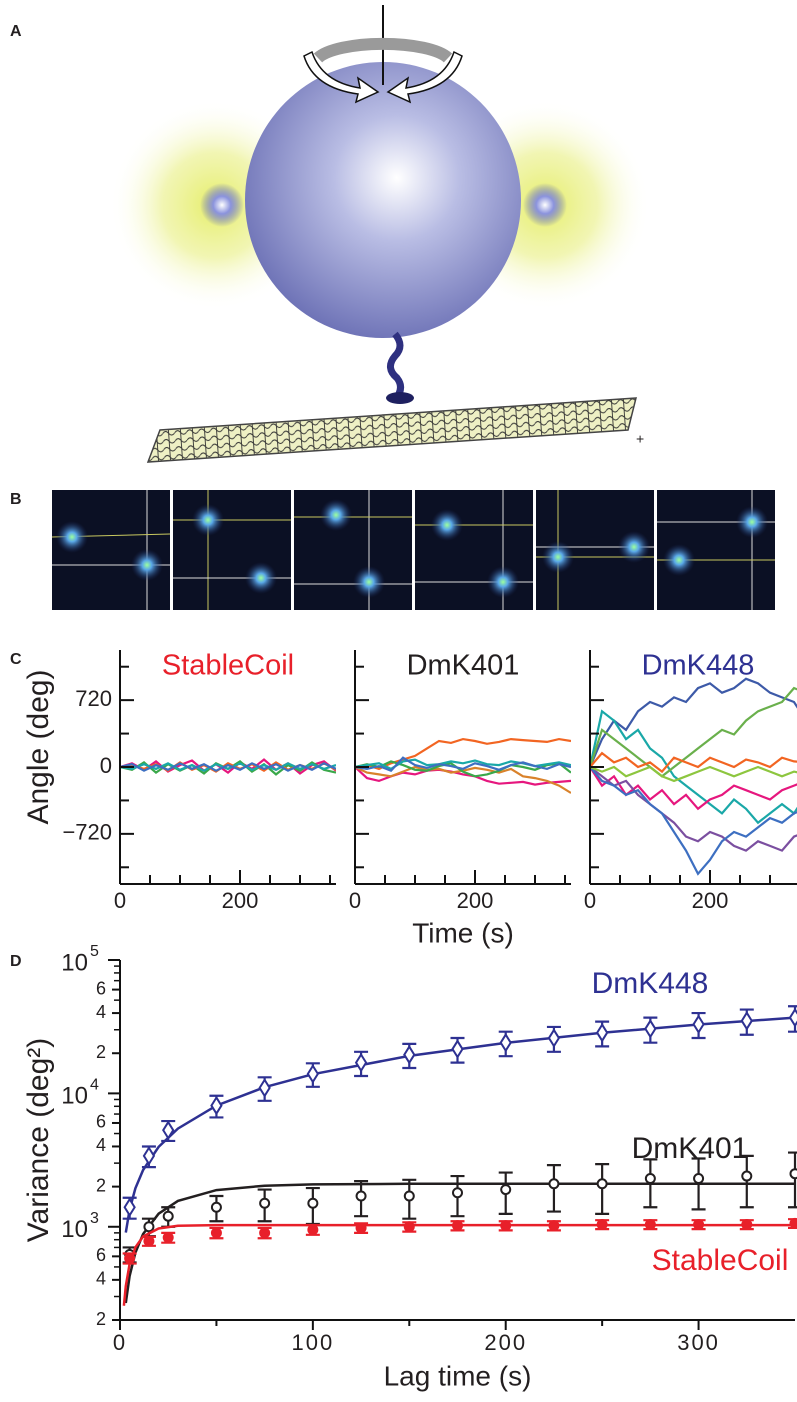 The width and height of the screenshot is (797, 1402). I want to click on y-tick-label: 720, so click(93, 698).